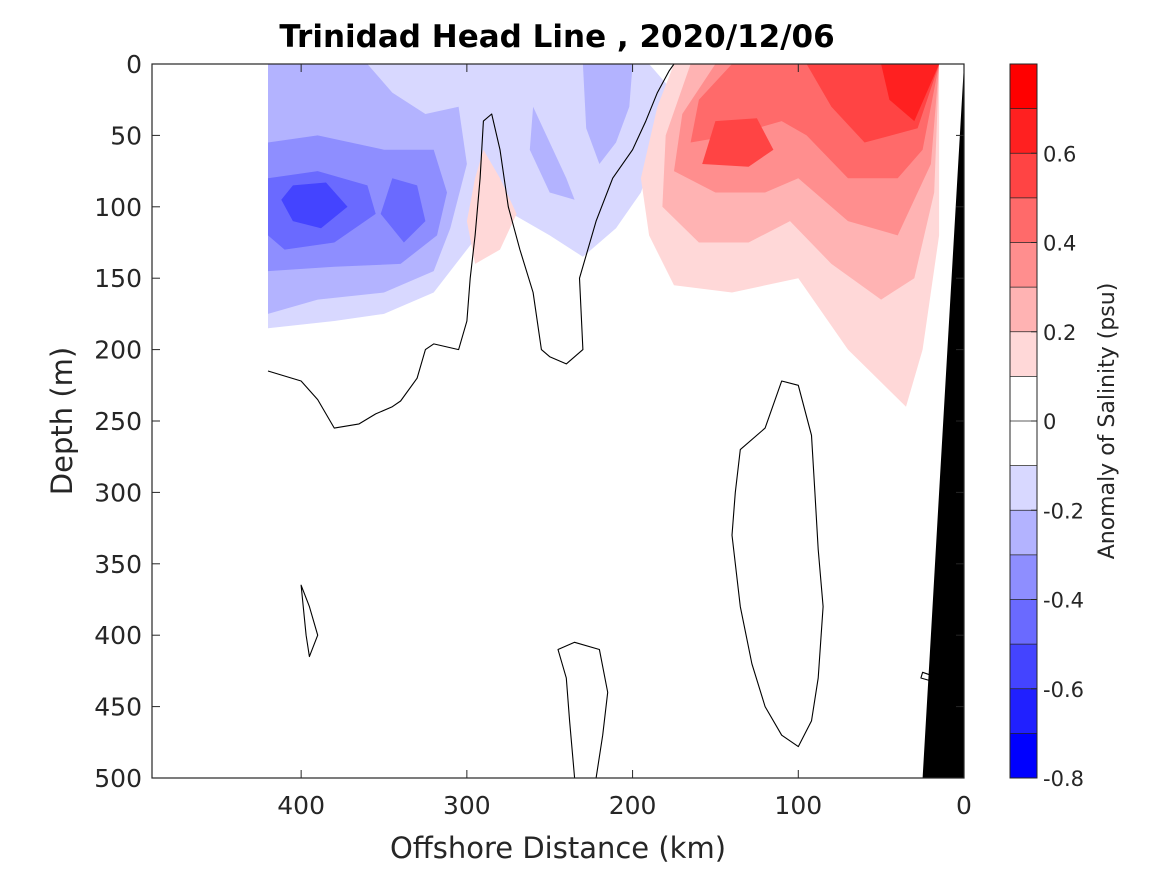  I want to click on y-tick-label: 0, so click(134, 64).